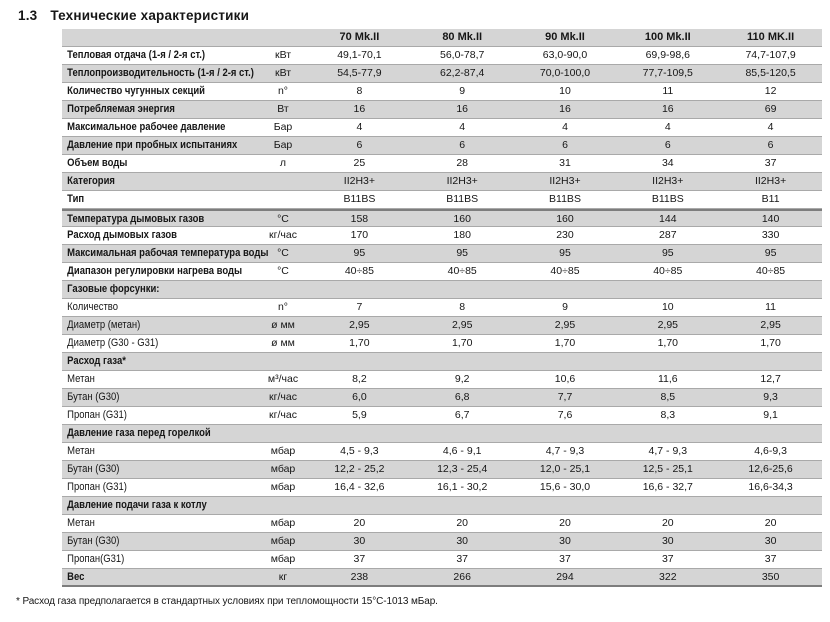 The height and width of the screenshot is (622, 830). Describe the element at coordinates (667, 307) in the screenshot. I see `cell-value: 10` at that location.